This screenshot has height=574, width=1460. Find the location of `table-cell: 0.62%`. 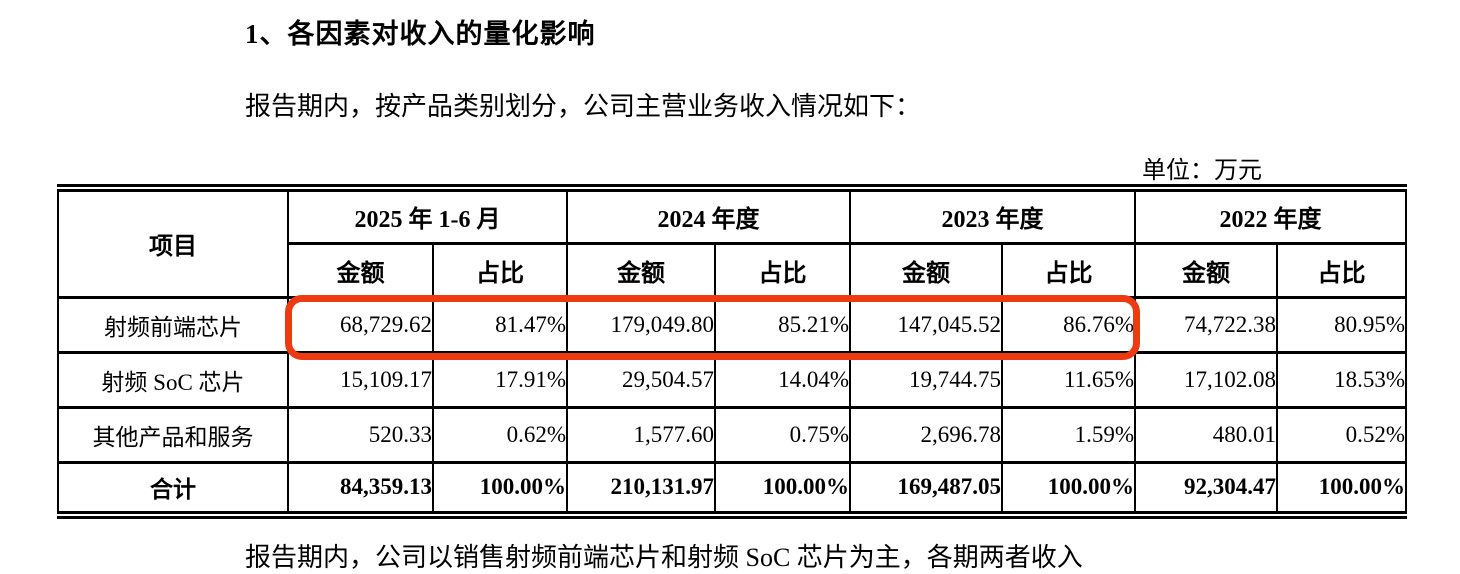

table-cell: 0.62% is located at coordinates (500, 434).